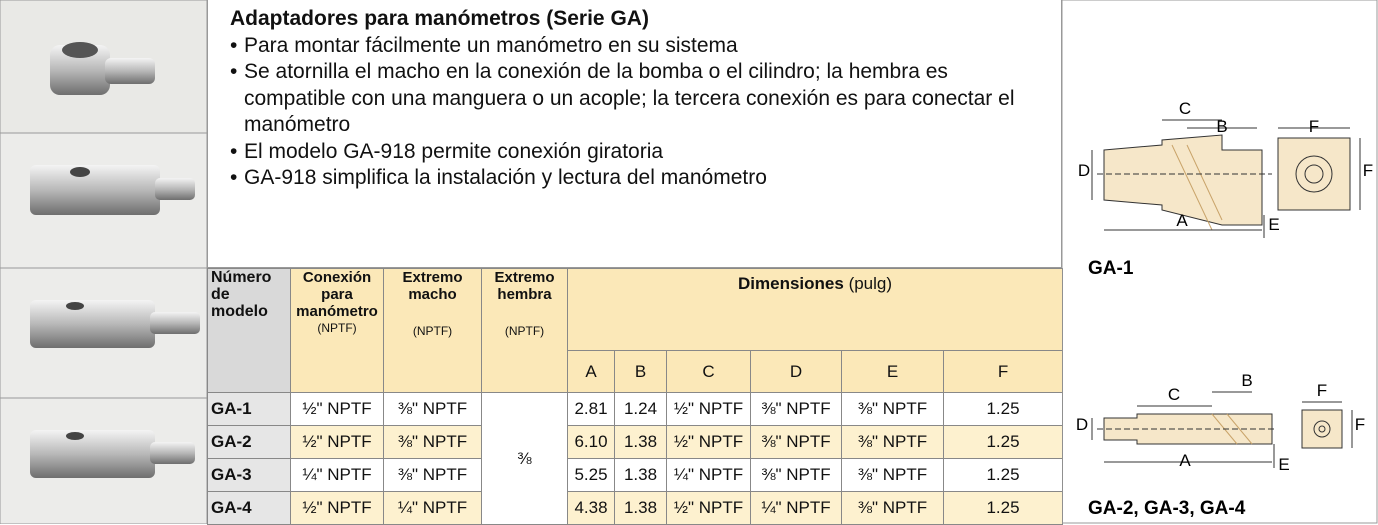  What do you see at coordinates (249, 409) in the screenshot?
I see `model-cell: GA-1` at bounding box center [249, 409].